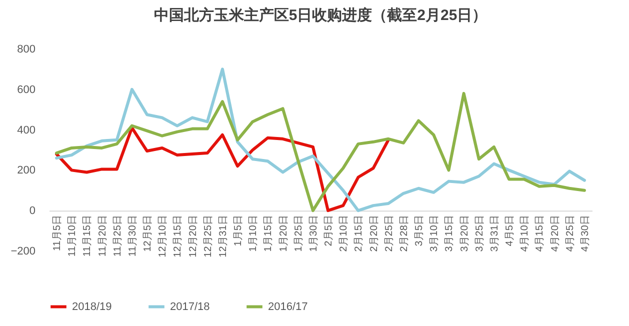 This screenshot has width=629, height=326. I want to click on x-tick-label: 12月20日, so click(193, 236).